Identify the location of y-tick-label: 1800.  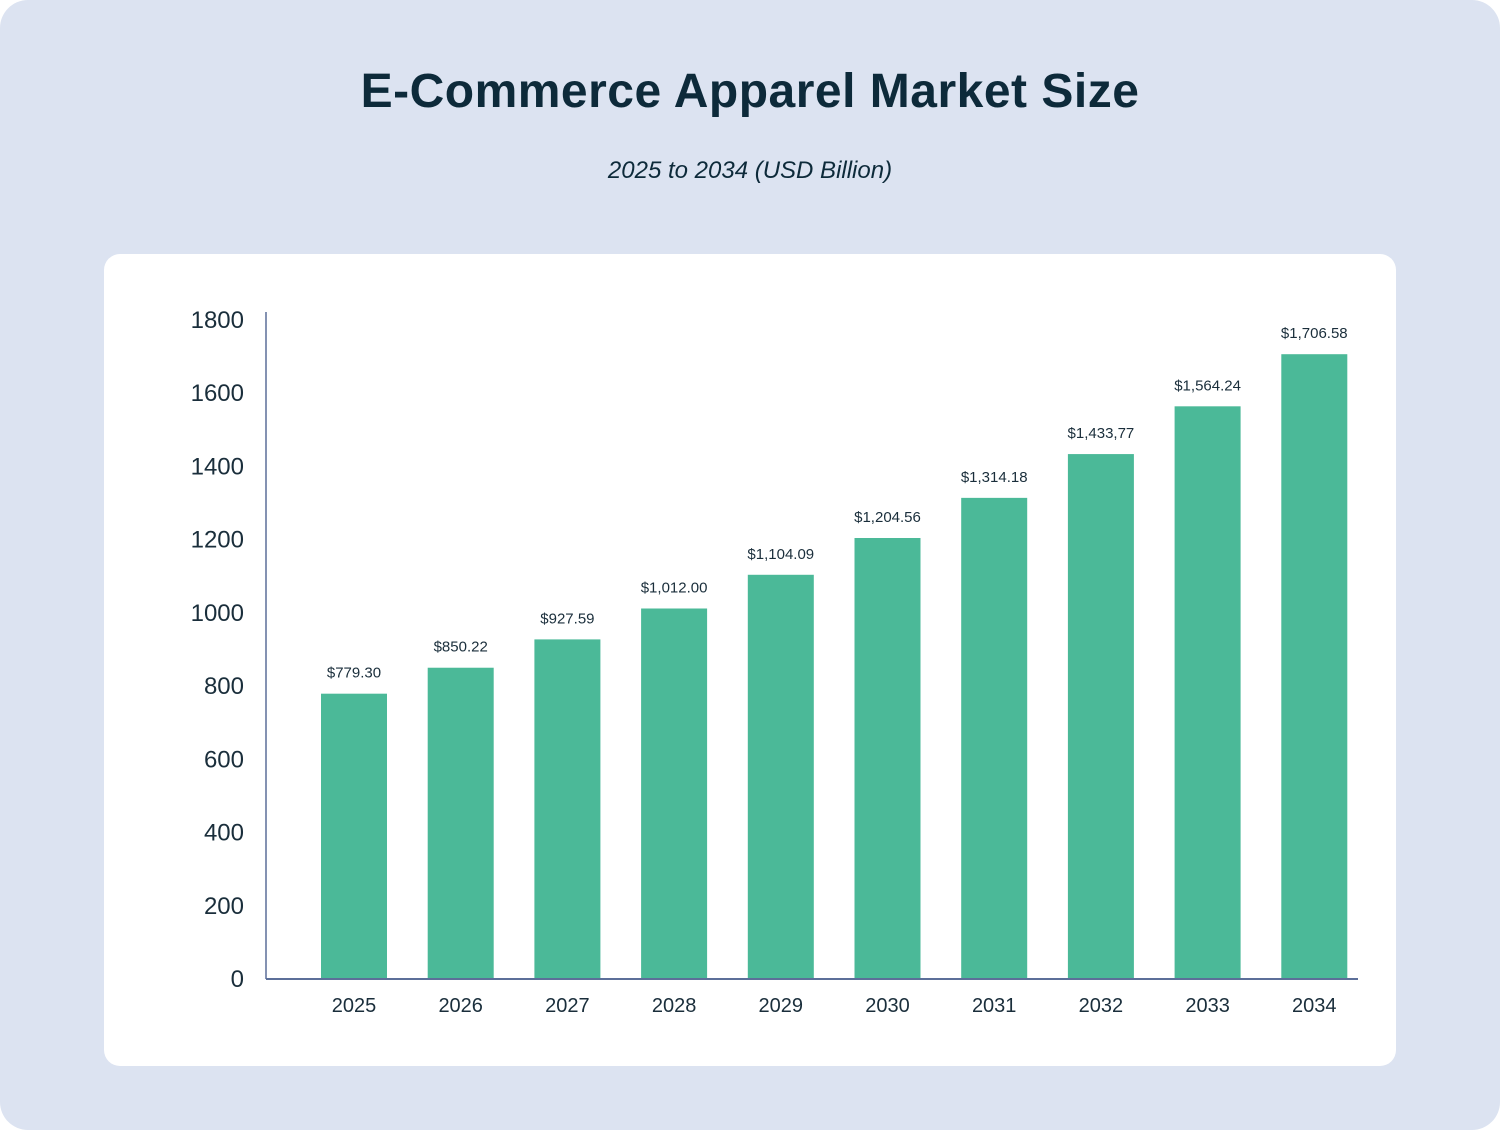
(217, 320).